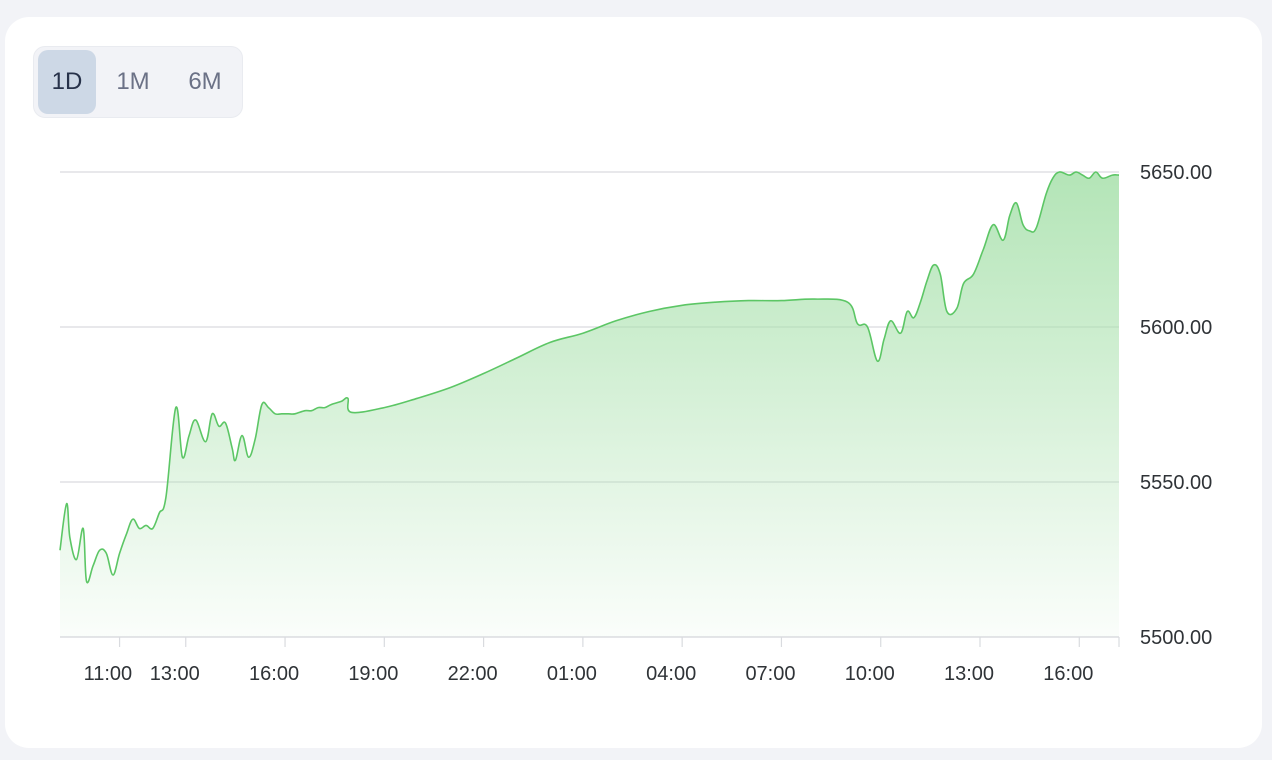 This screenshot has width=1272, height=760. Describe the element at coordinates (108, 674) in the screenshot. I see `x-tick-label: 11:00` at that location.